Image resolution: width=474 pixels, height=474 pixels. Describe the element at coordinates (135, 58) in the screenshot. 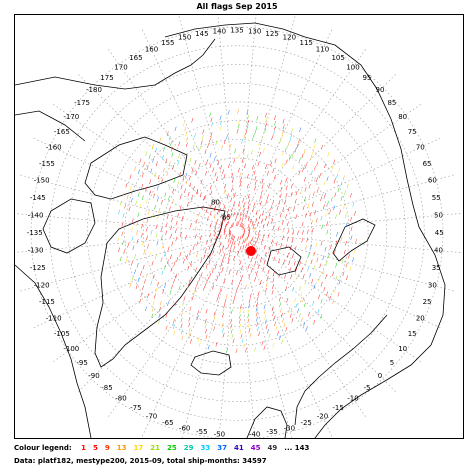

I see `longitude-label: 165` at that location.